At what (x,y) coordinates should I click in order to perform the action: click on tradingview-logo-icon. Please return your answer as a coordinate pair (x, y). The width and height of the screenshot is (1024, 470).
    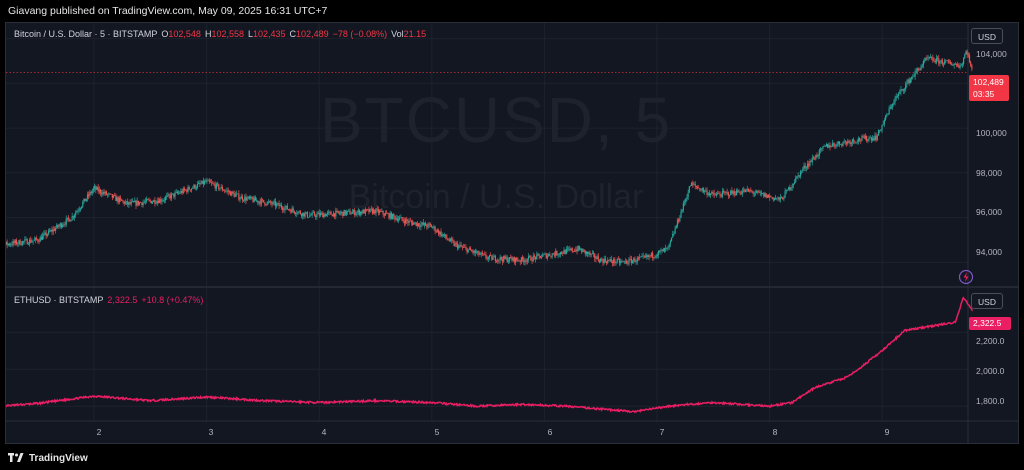
    Looking at the image, I should click on (16, 458).